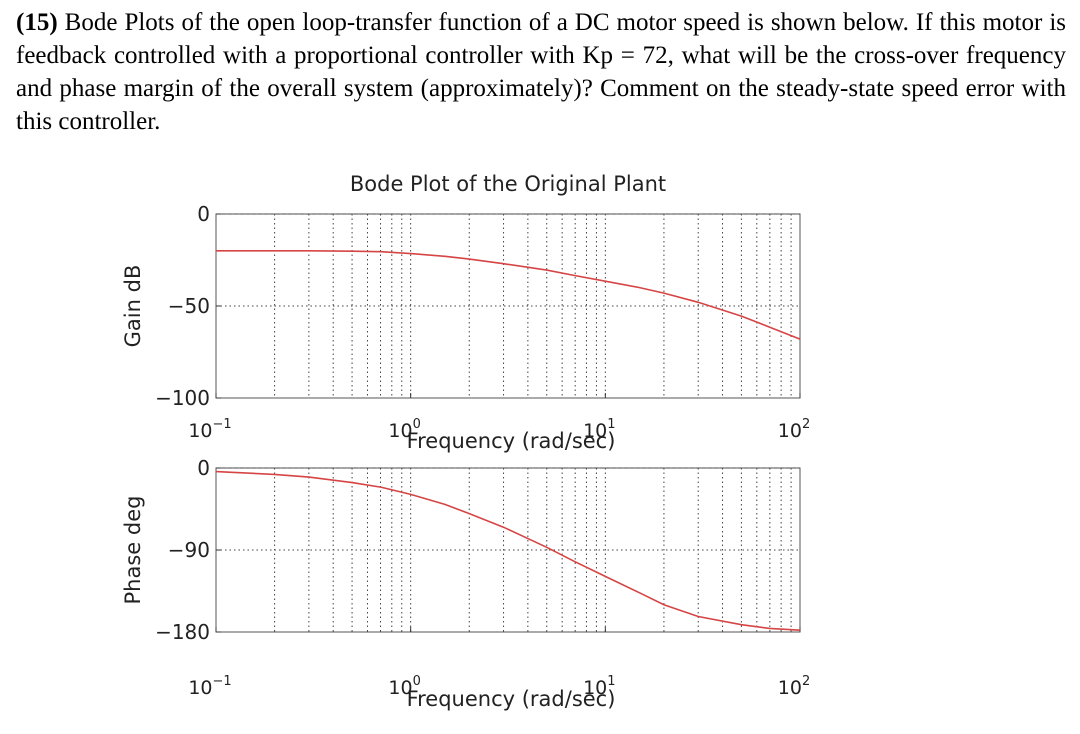 The image size is (1080, 734). What do you see at coordinates (189, 306) in the screenshot?
I see `y-tick-label: −50` at bounding box center [189, 306].